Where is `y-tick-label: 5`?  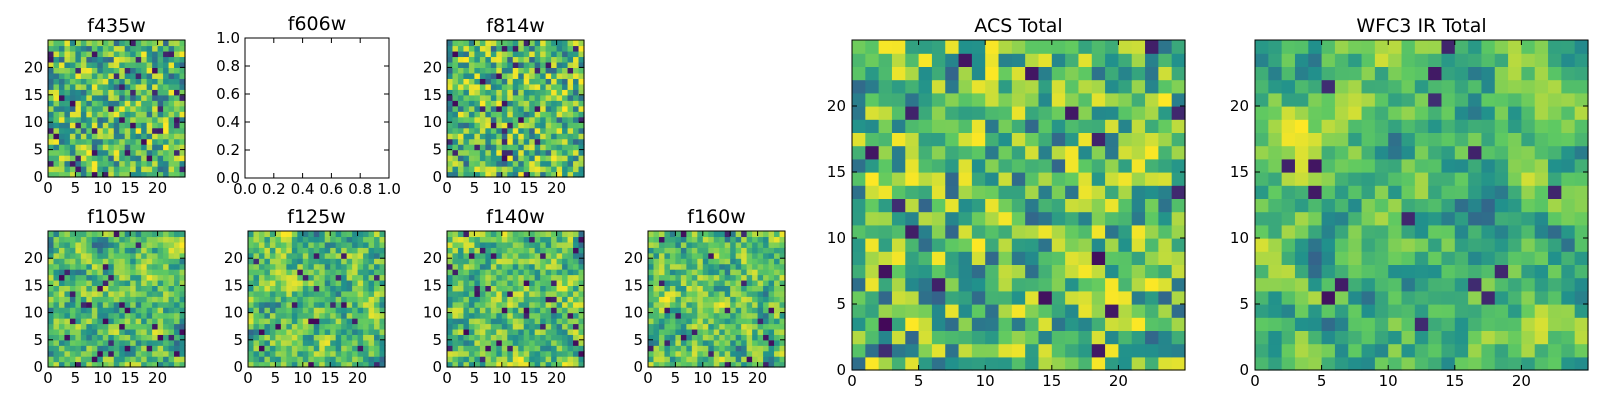 y-tick-label: 5 is located at coordinates (437, 340).